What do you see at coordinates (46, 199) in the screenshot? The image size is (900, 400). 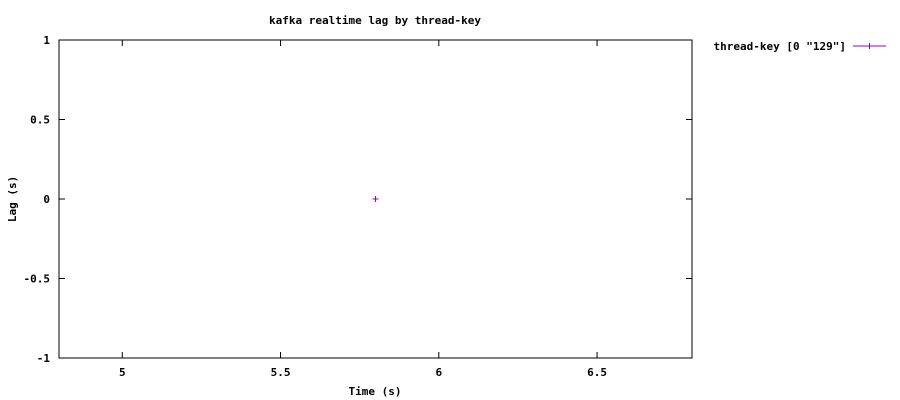 I see `y-tick-label: 0` at bounding box center [46, 199].